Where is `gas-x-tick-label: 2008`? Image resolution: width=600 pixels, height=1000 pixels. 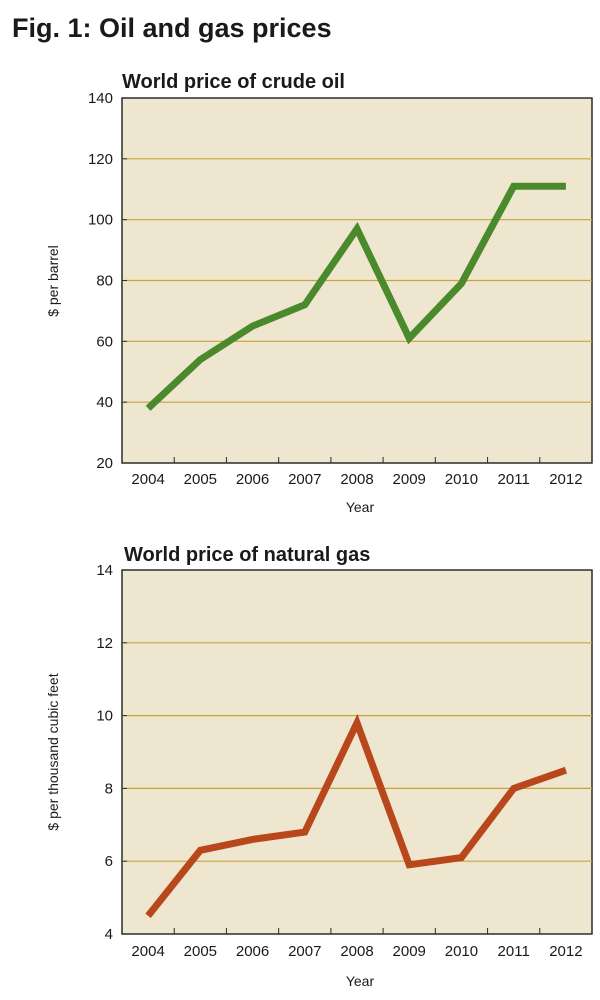
gas-x-tick-label: 2008 is located at coordinates (356, 951).